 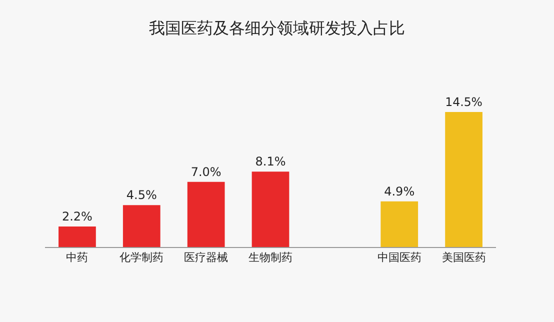 I want to click on data-label: 14.5%, so click(x=463, y=102).